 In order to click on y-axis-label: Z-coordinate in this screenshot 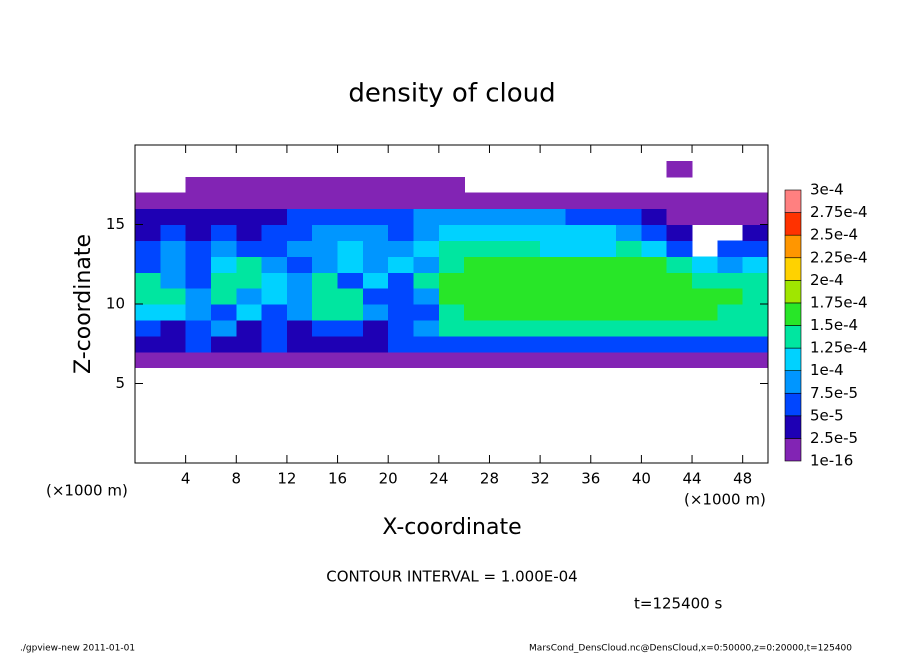, I will do `click(83, 304)`.